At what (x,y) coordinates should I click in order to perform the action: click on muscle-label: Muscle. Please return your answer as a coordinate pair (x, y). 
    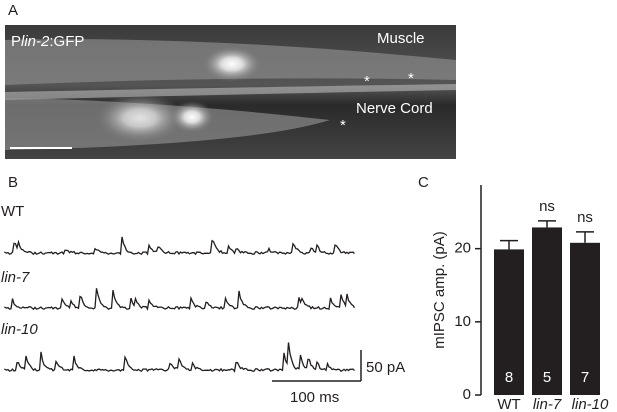
    Looking at the image, I should click on (401, 38).